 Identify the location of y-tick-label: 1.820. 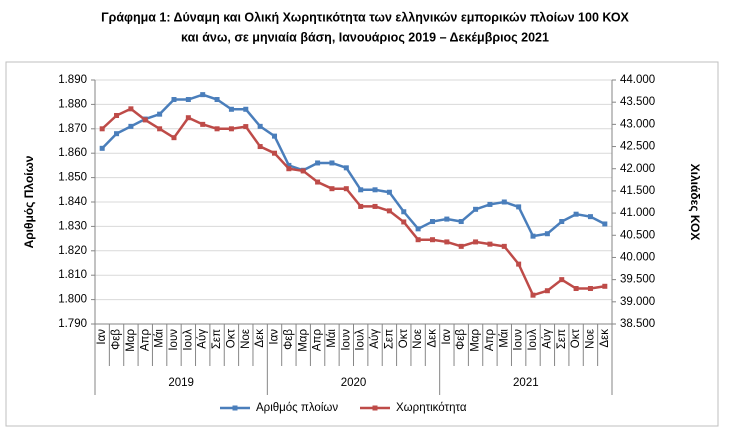
(72, 251).